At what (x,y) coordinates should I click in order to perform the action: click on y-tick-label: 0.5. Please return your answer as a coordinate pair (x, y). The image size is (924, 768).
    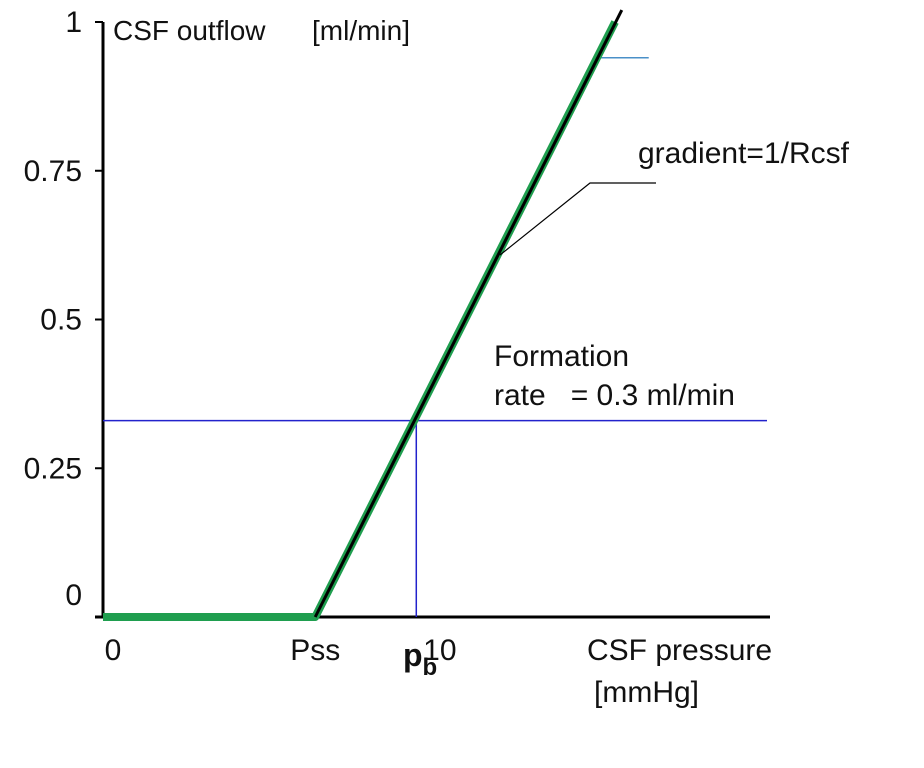
    Looking at the image, I should click on (61, 320).